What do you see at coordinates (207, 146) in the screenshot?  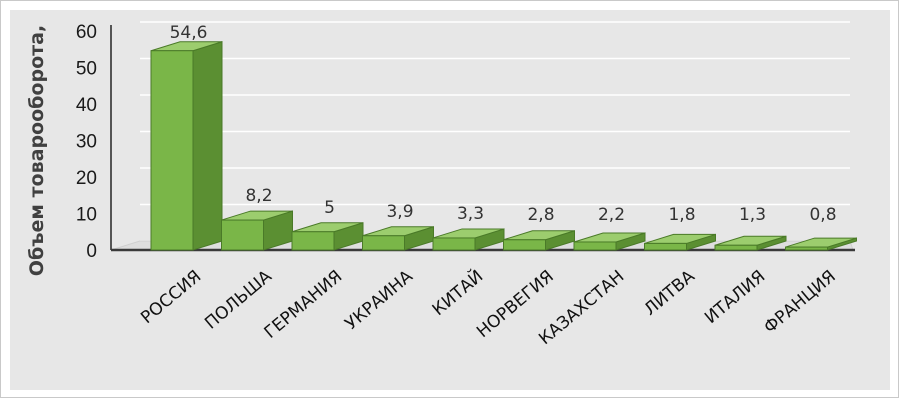 I see `bar-side` at bounding box center [207, 146].